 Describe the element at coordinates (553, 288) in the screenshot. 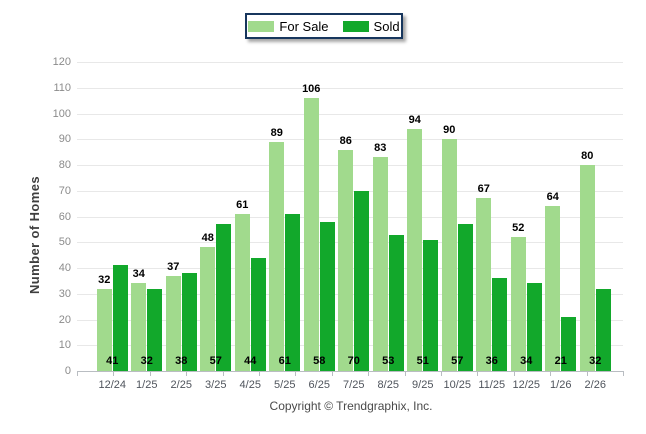

I see `bar-for-sale-1/26` at that location.